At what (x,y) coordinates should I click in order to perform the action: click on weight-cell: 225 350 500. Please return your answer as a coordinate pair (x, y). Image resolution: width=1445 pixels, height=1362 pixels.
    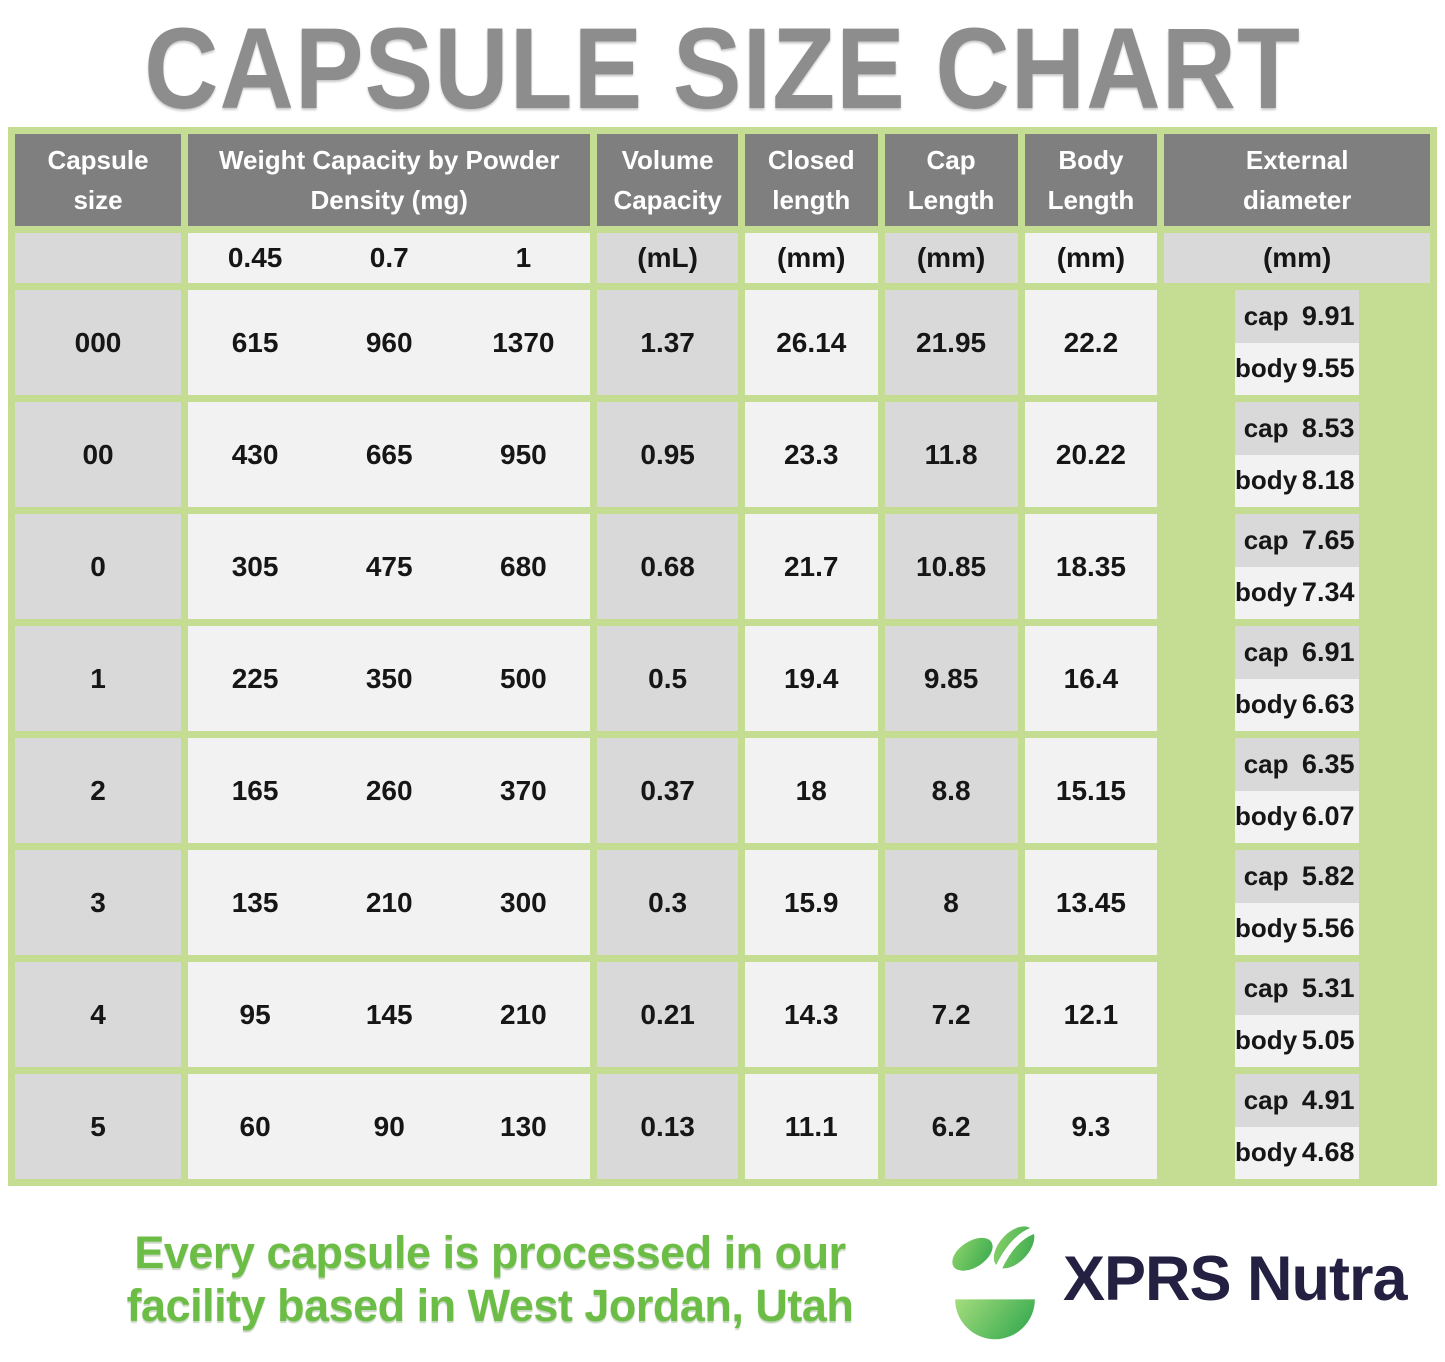
    Looking at the image, I should click on (389, 679).